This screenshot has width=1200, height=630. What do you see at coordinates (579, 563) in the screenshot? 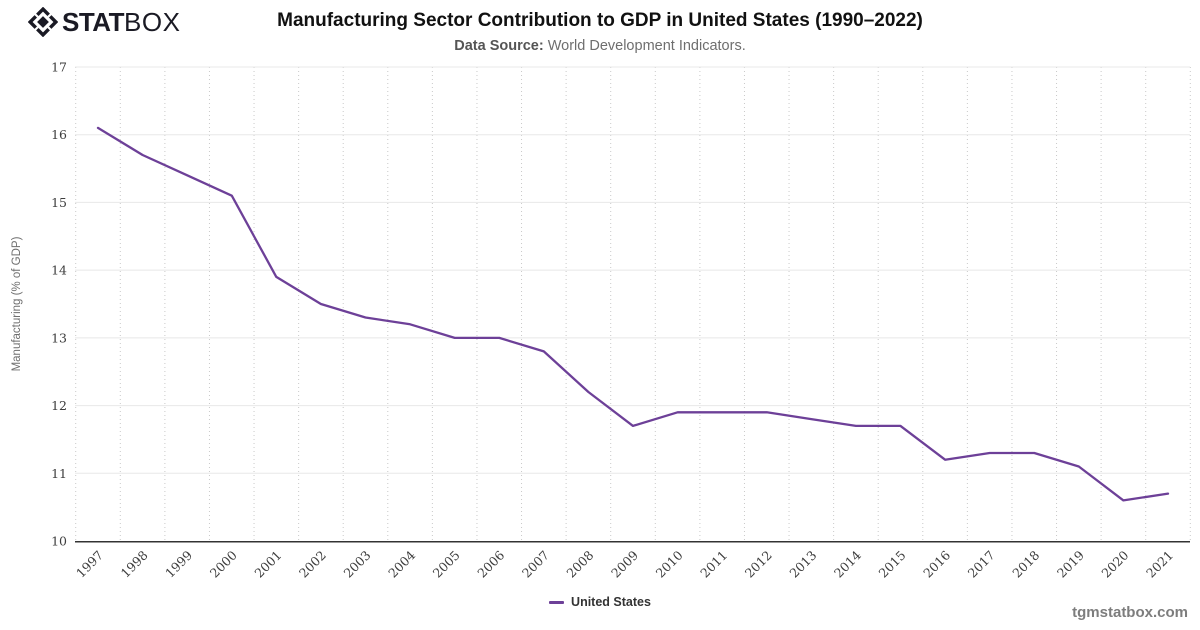
I see `x-tick-label: 2008` at bounding box center [579, 563].